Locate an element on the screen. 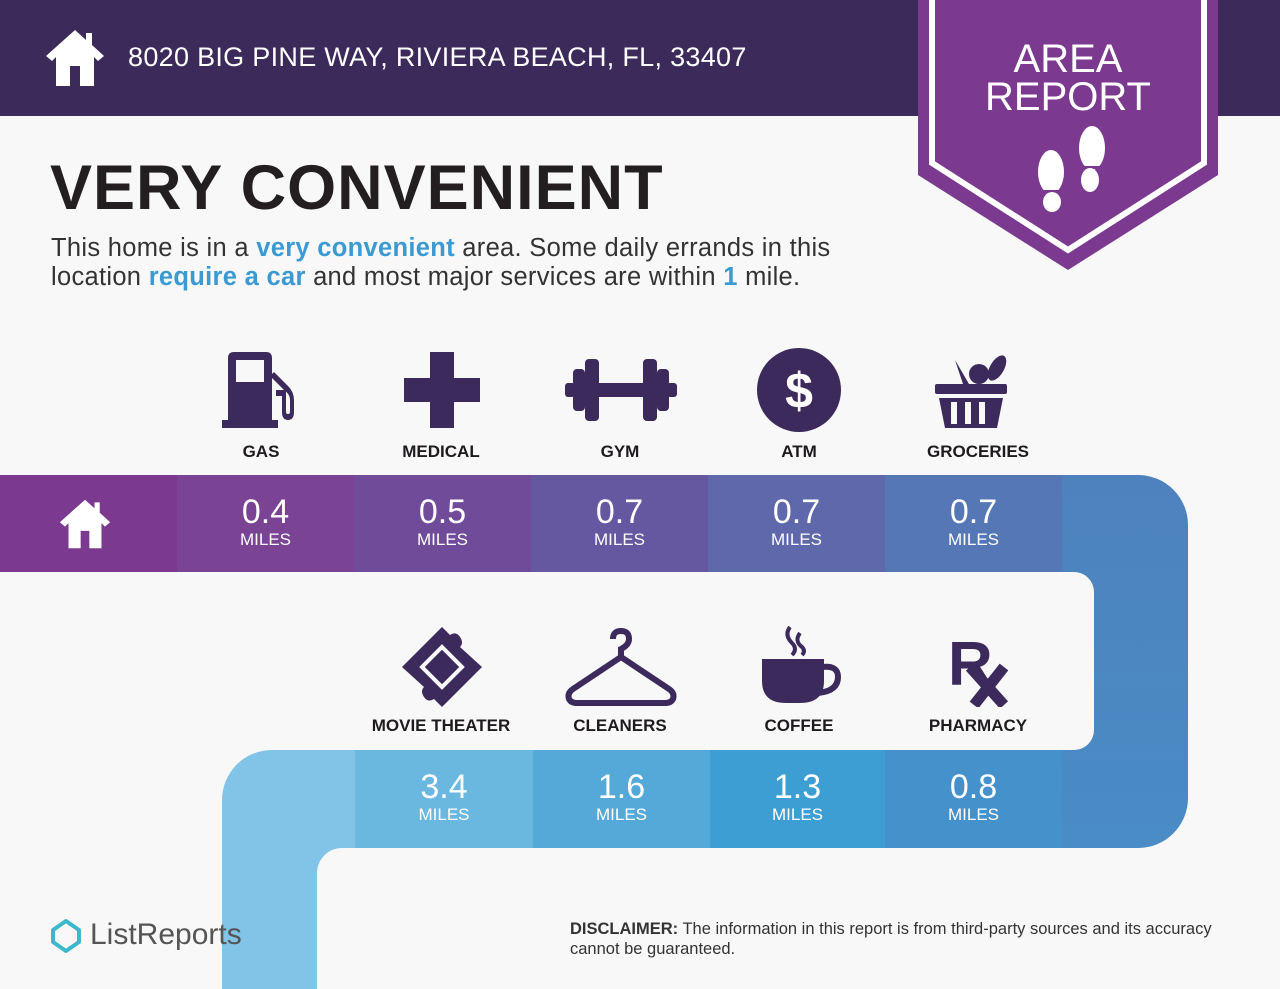 The image size is (1280, 989). label-gym: GYM is located at coordinates (620, 451).